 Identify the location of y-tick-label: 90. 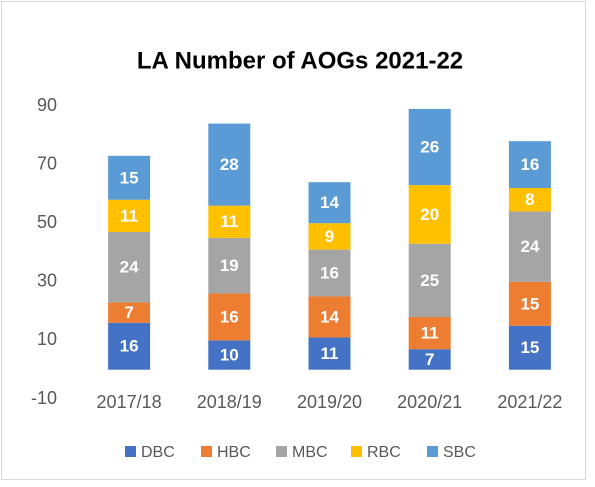
(47, 105).